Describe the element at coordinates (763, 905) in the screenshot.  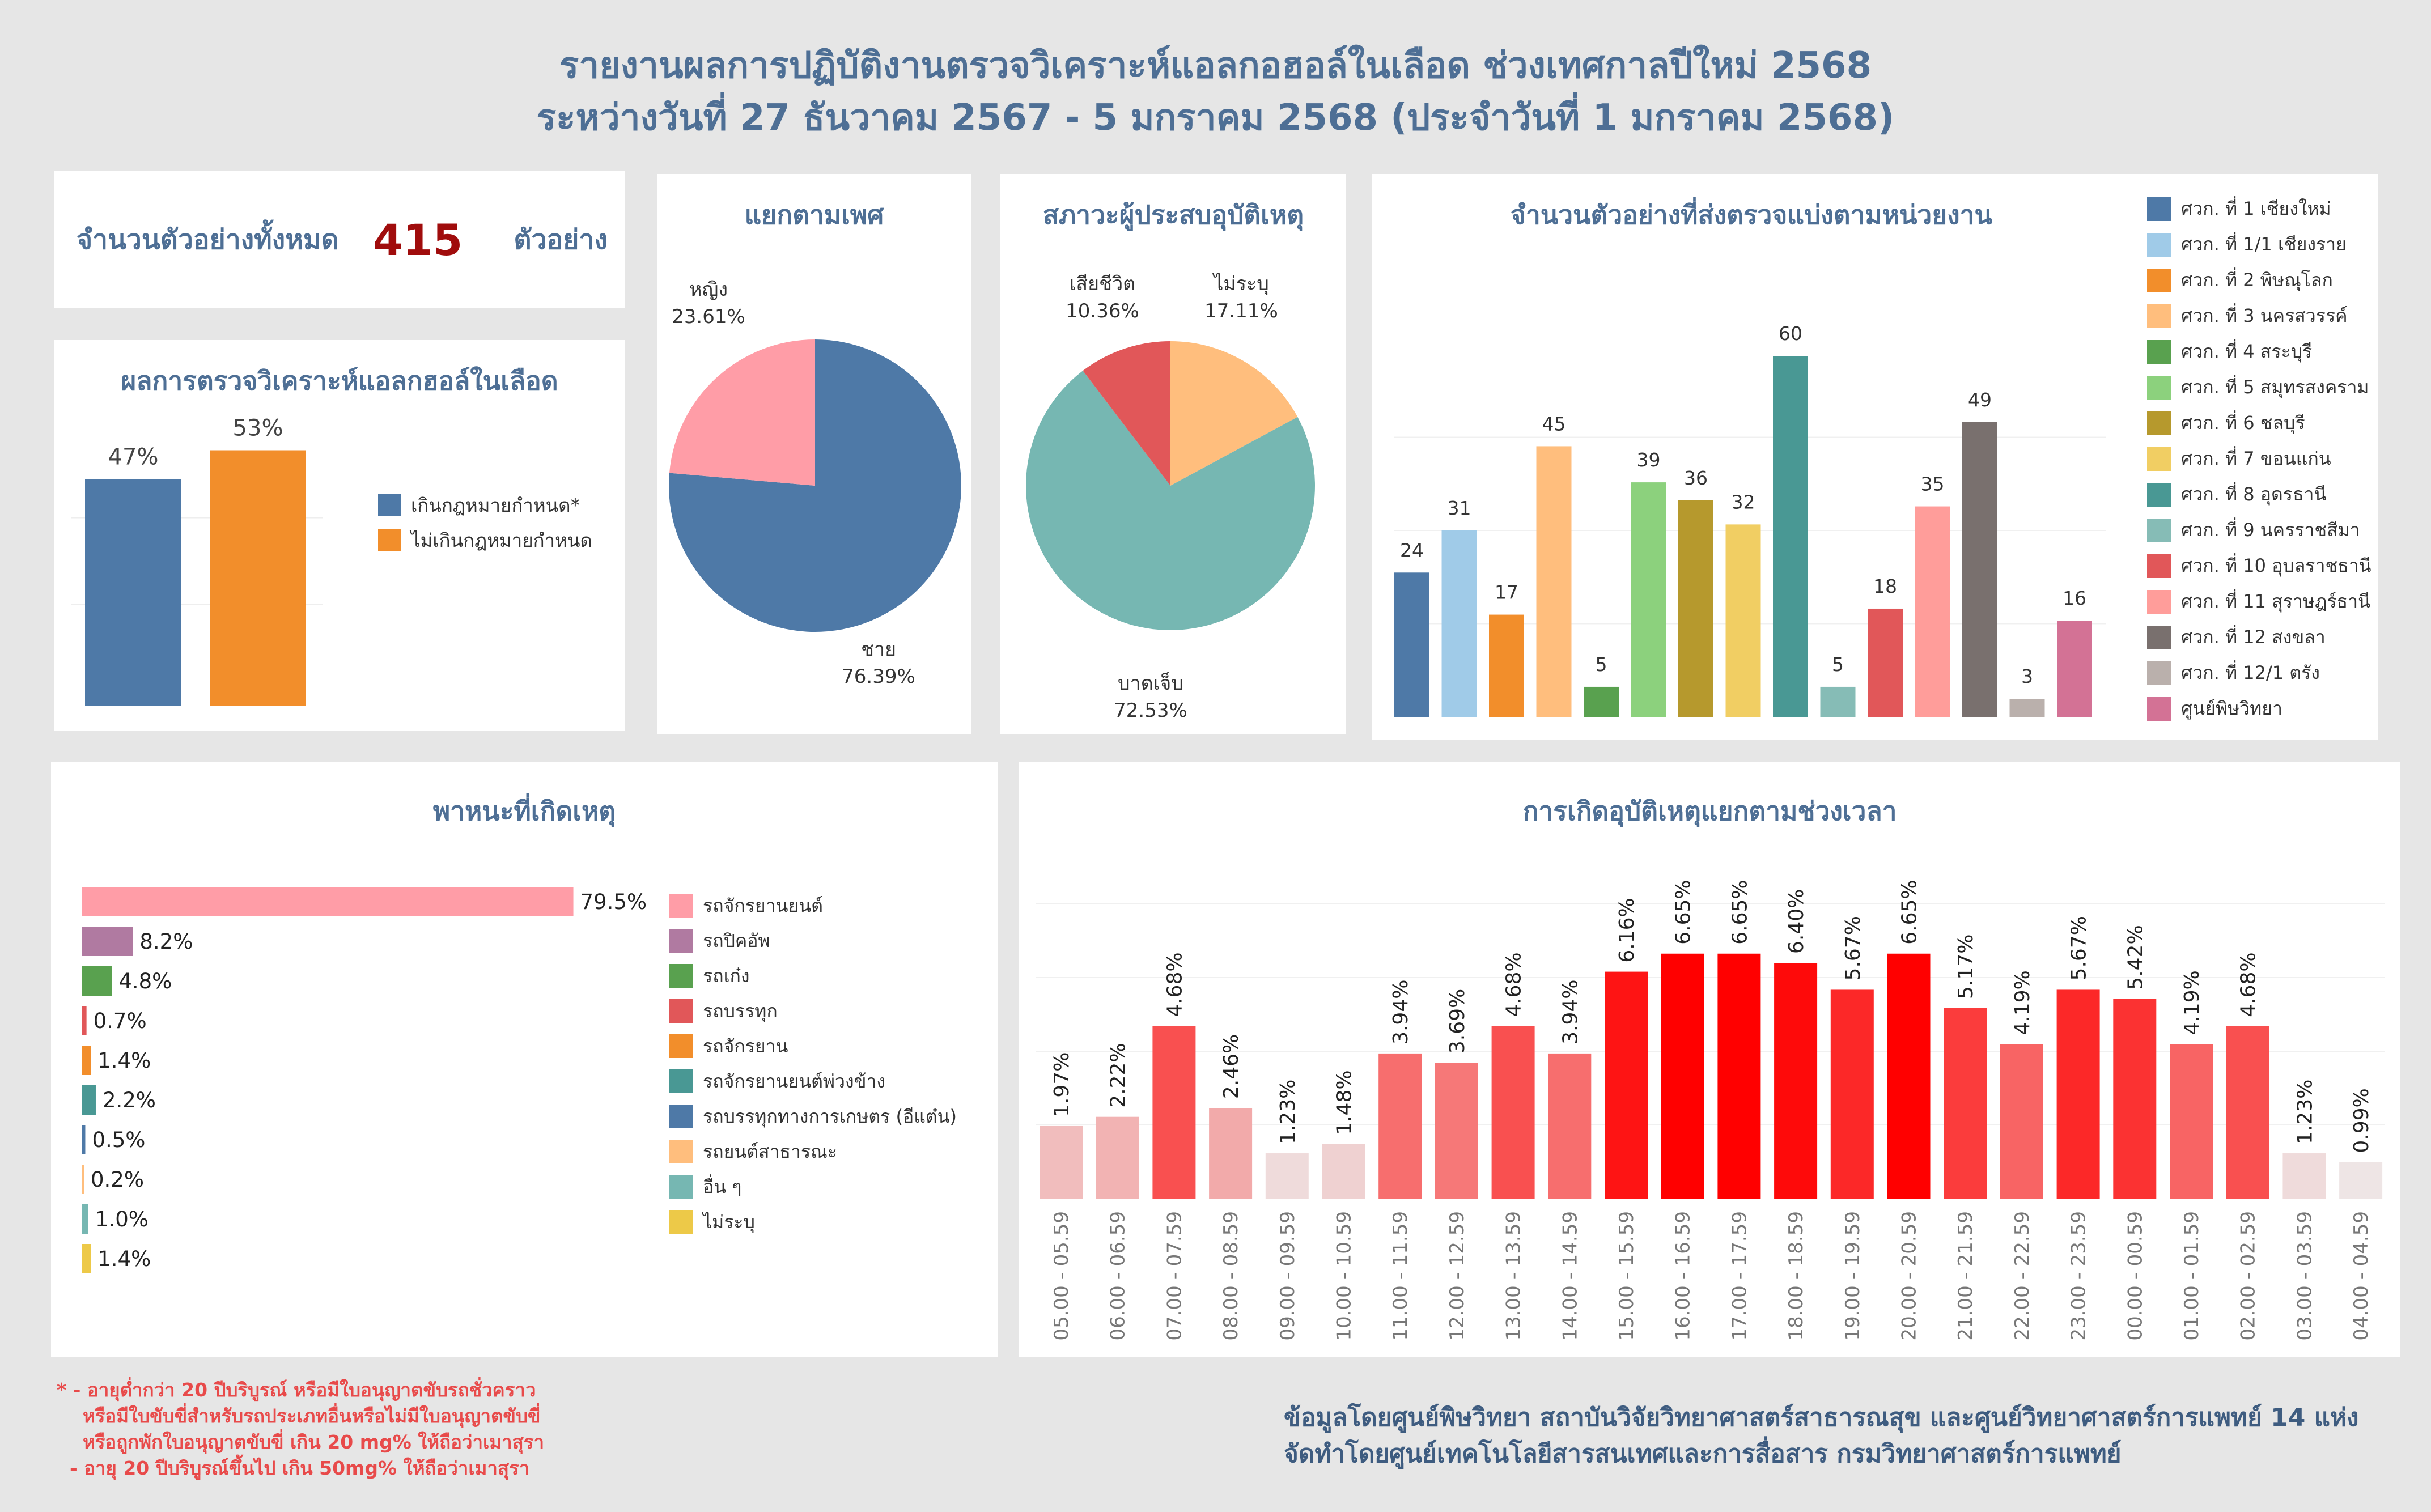
I see `legend-label: รถจักรยานยนต์` at that location.